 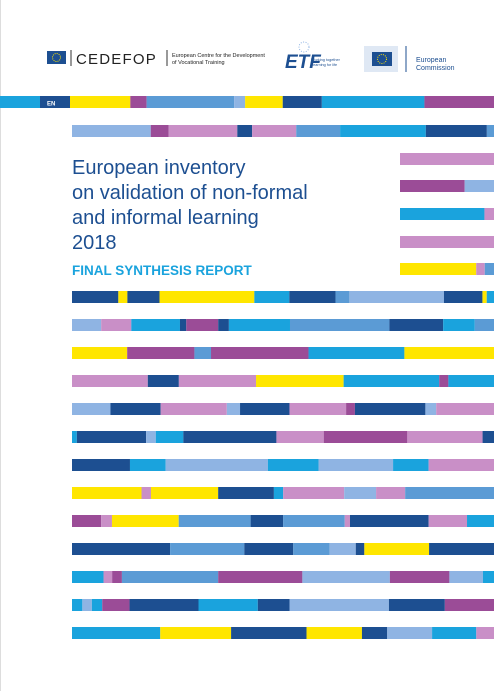 What do you see at coordinates (198, 63) in the screenshot?
I see `cedefop-tagline: of Vocational Training` at bounding box center [198, 63].